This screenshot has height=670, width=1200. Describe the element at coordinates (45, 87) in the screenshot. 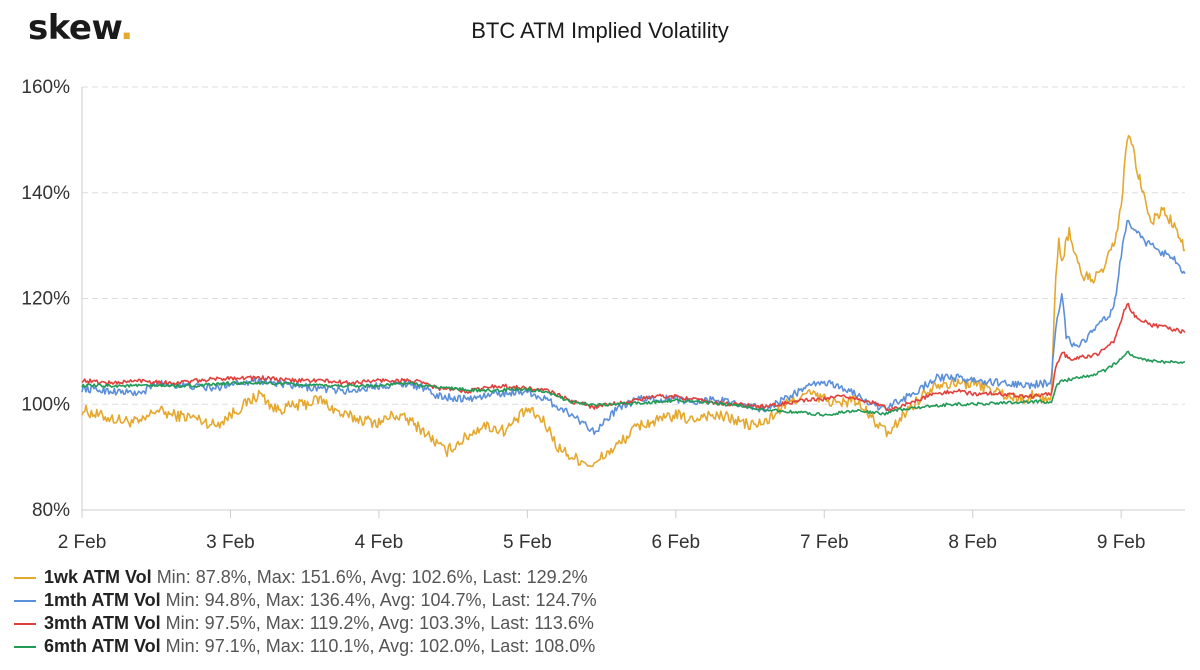

I see `y-tick-label: 160%` at that location.